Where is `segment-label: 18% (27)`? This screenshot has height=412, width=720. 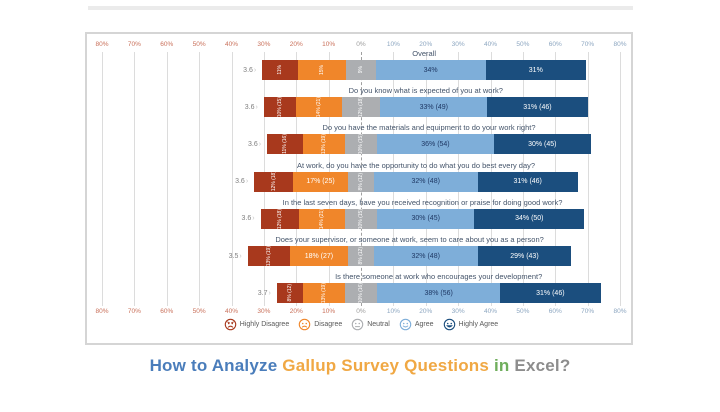 segment-label: 18% (27) is located at coordinates (319, 256).